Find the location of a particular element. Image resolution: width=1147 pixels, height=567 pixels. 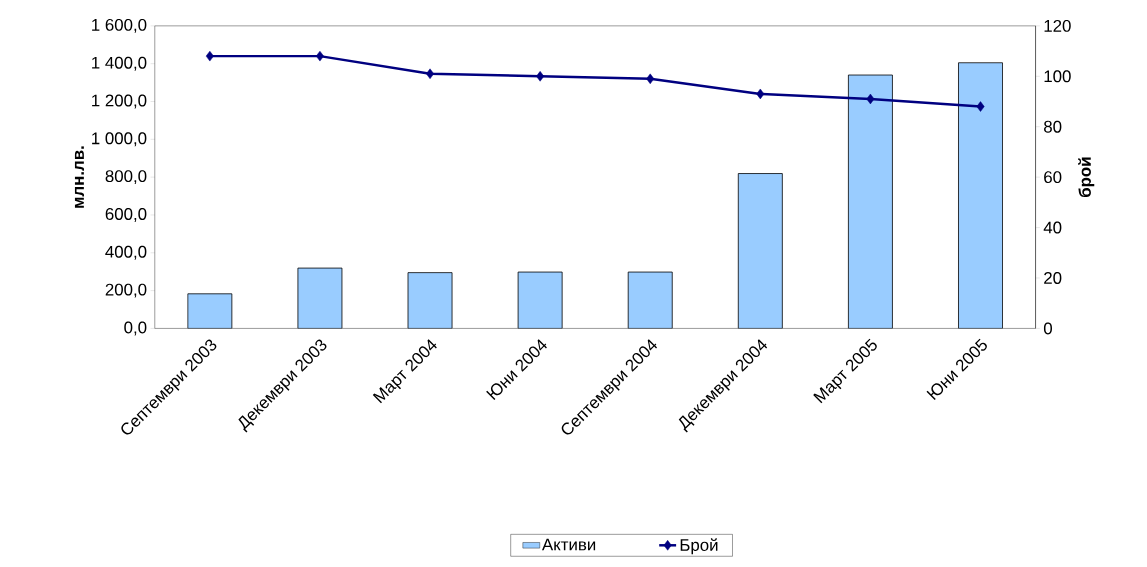

y-tick-label: 0,0 is located at coordinates (135, 328).